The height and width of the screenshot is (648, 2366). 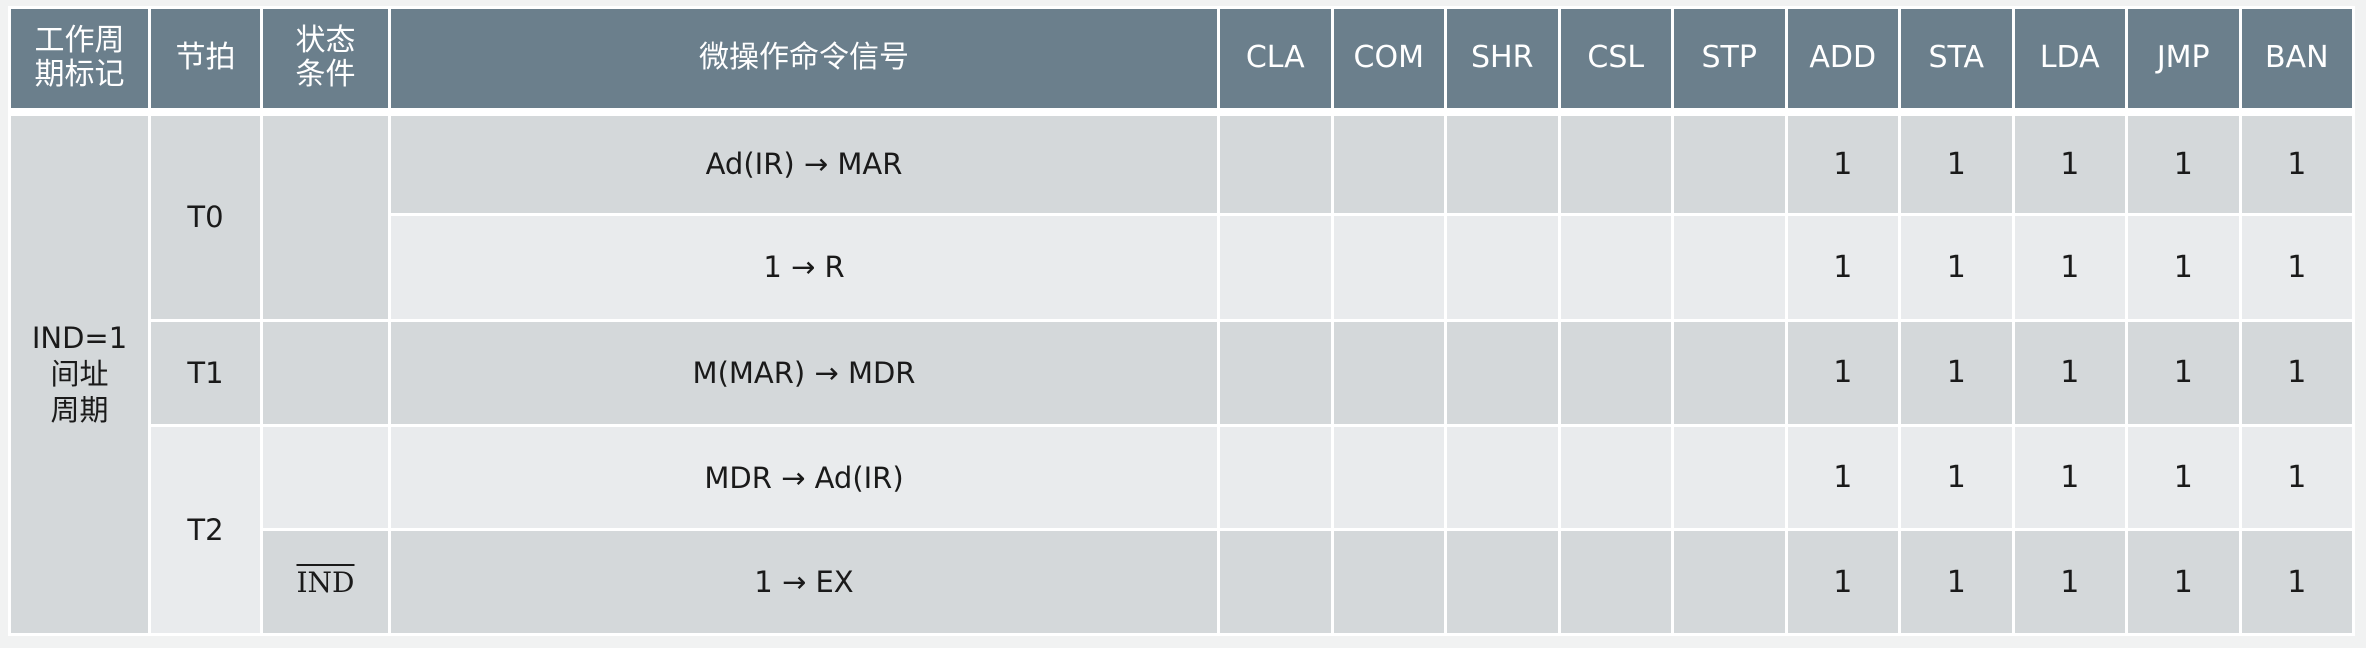 What do you see at coordinates (205, 373) in the screenshot?
I see `beat-t1: T1` at bounding box center [205, 373].